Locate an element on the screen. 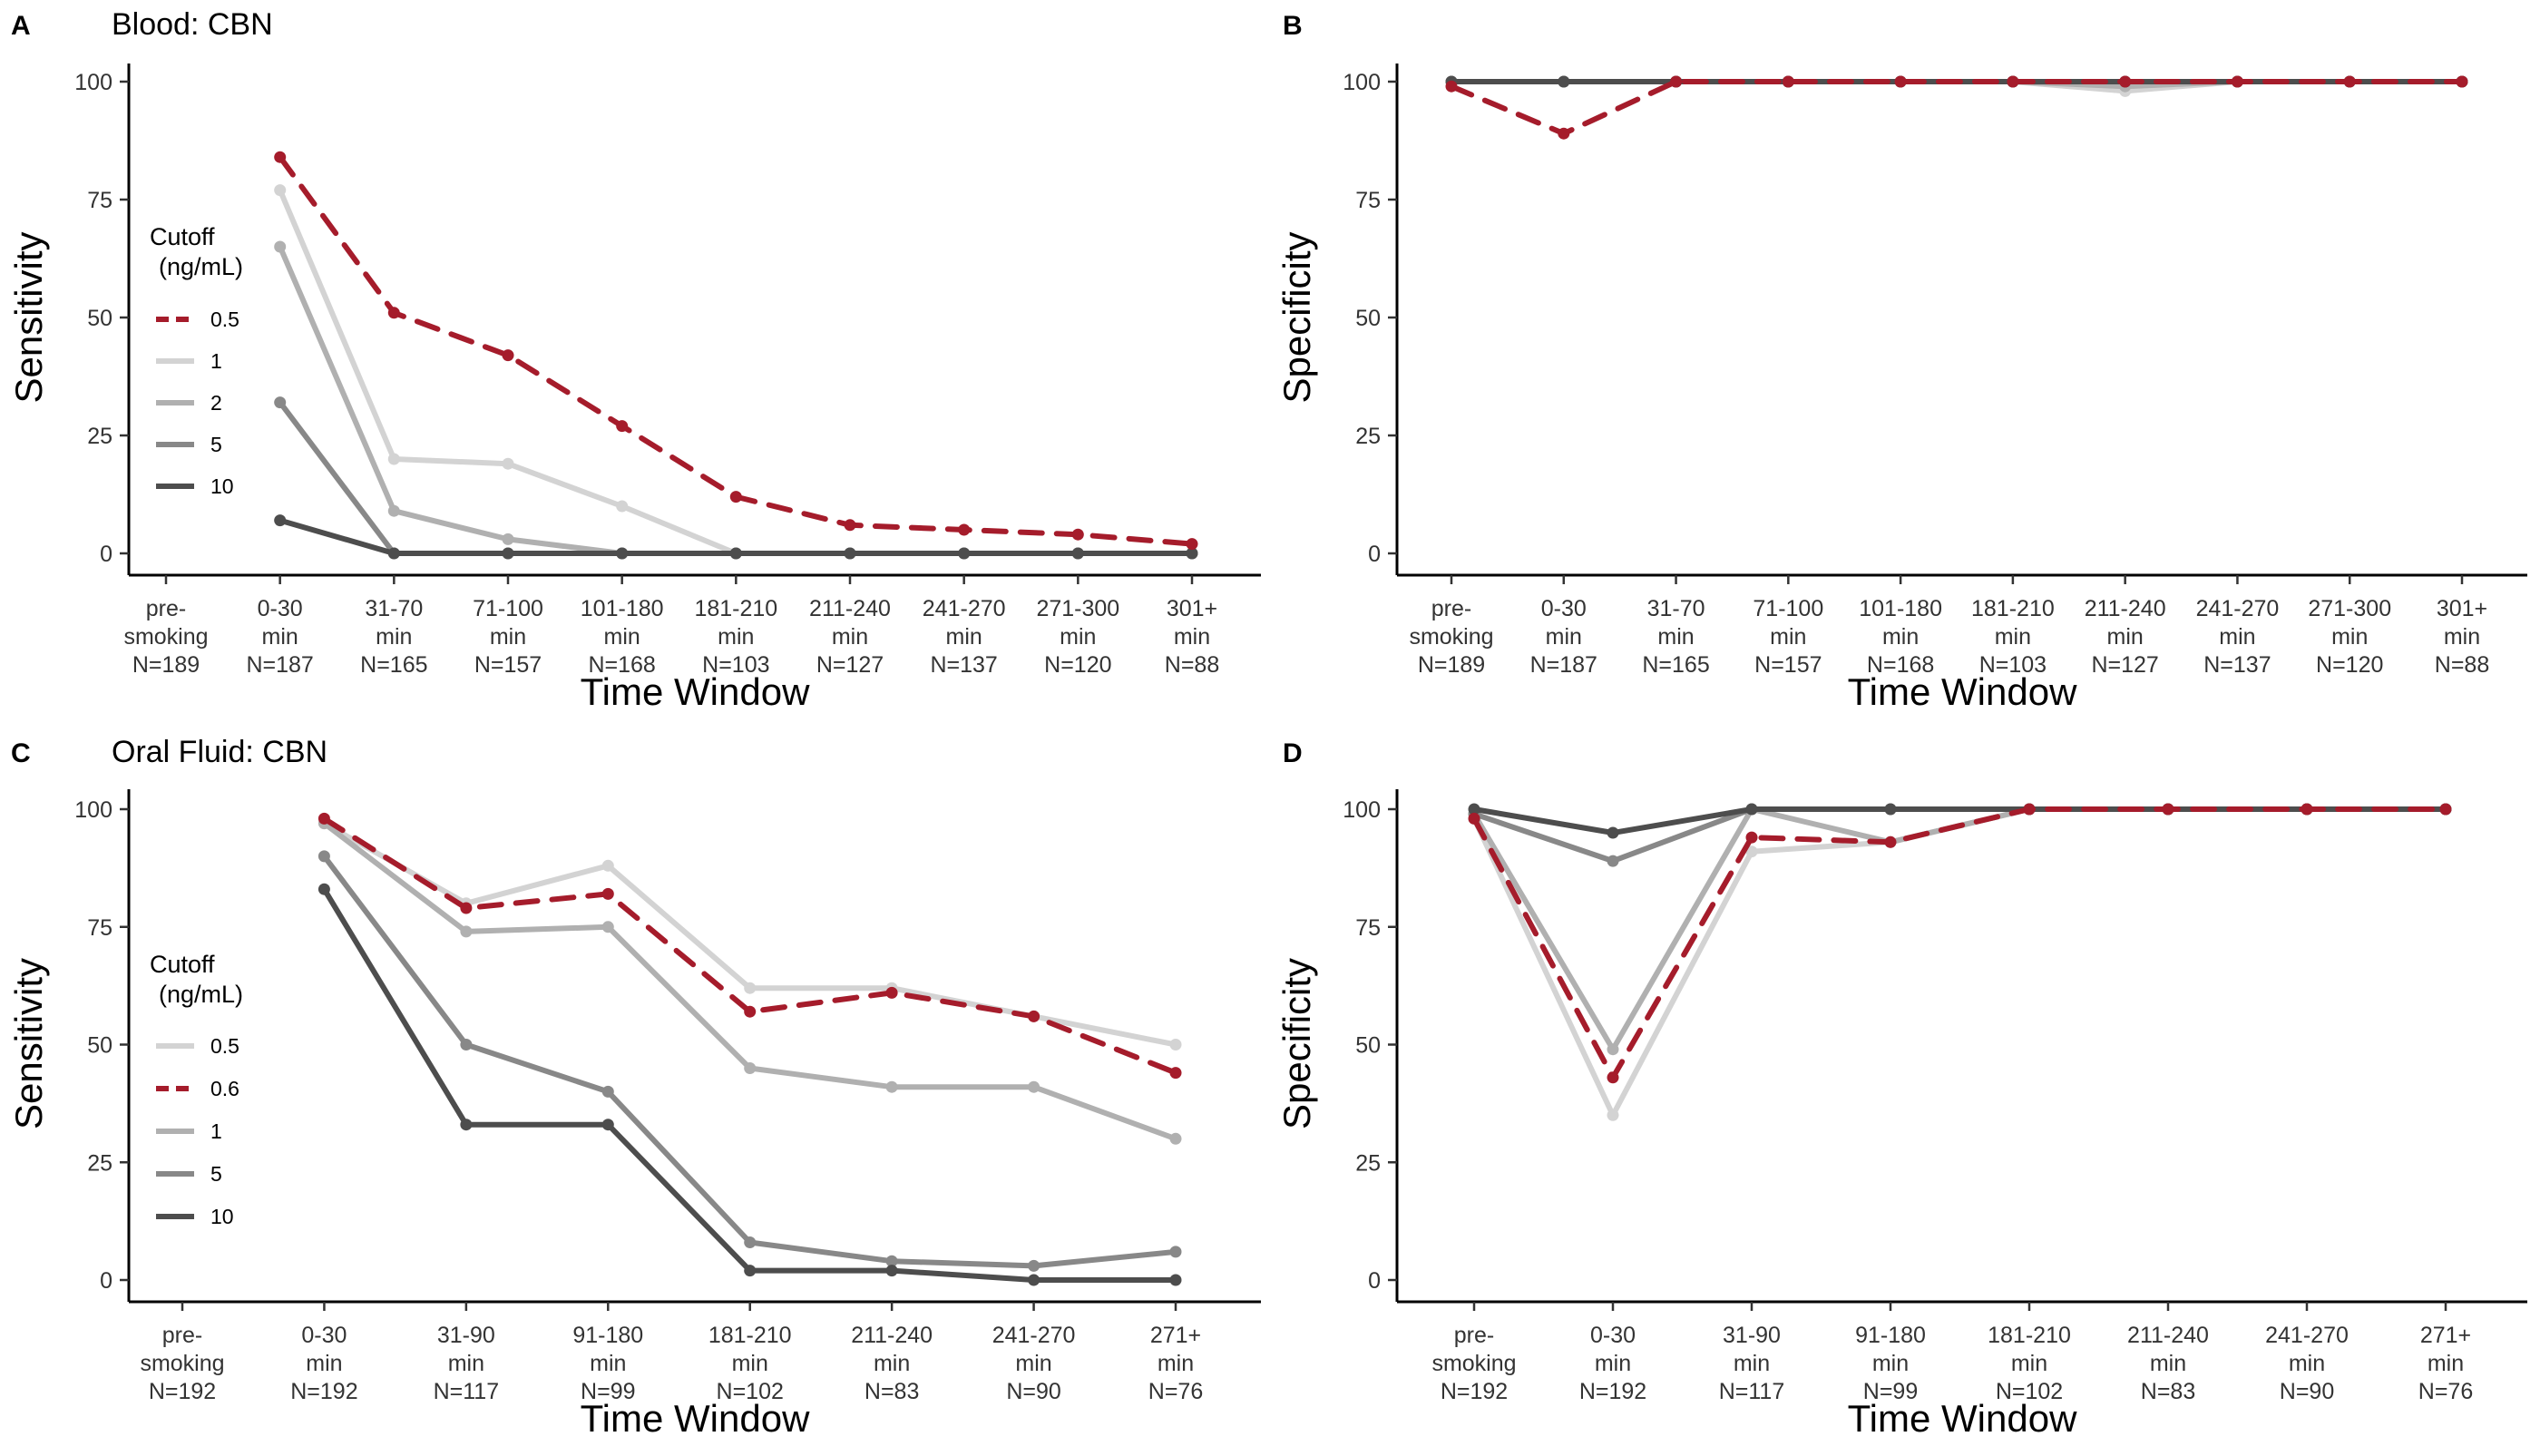 This screenshot has width=2540, height=1456. legend: Cutoff (ng/mL) 0.5 0.6 1 5 10 is located at coordinates (196, 1090).